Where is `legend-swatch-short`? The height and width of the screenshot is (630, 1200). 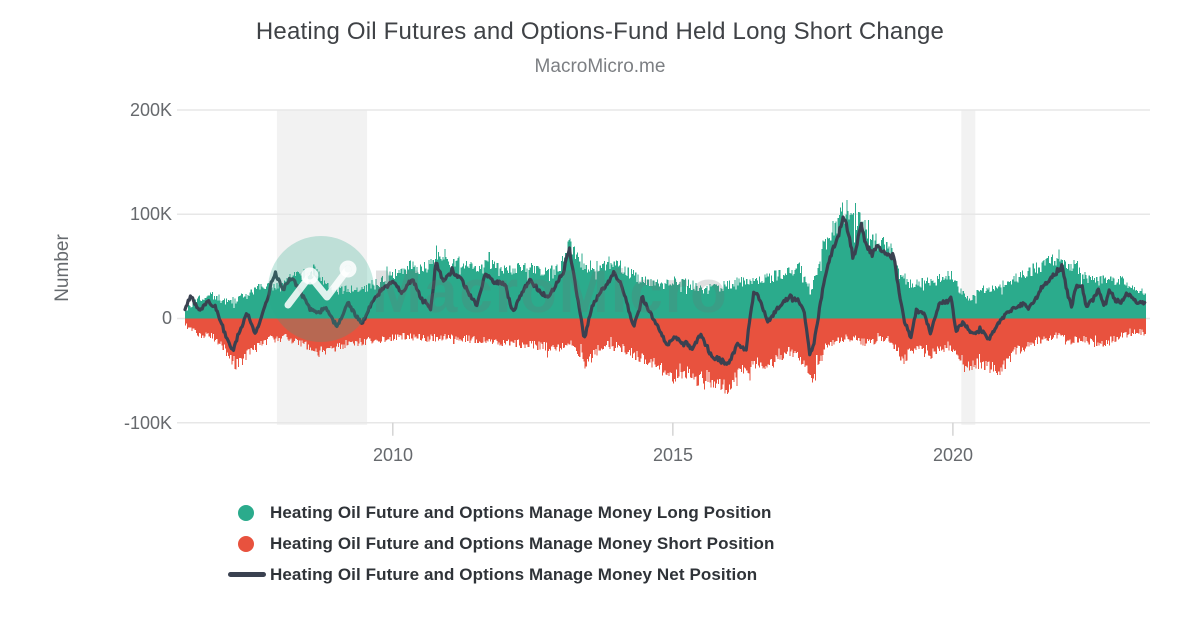 legend-swatch-short is located at coordinates (249, 543).